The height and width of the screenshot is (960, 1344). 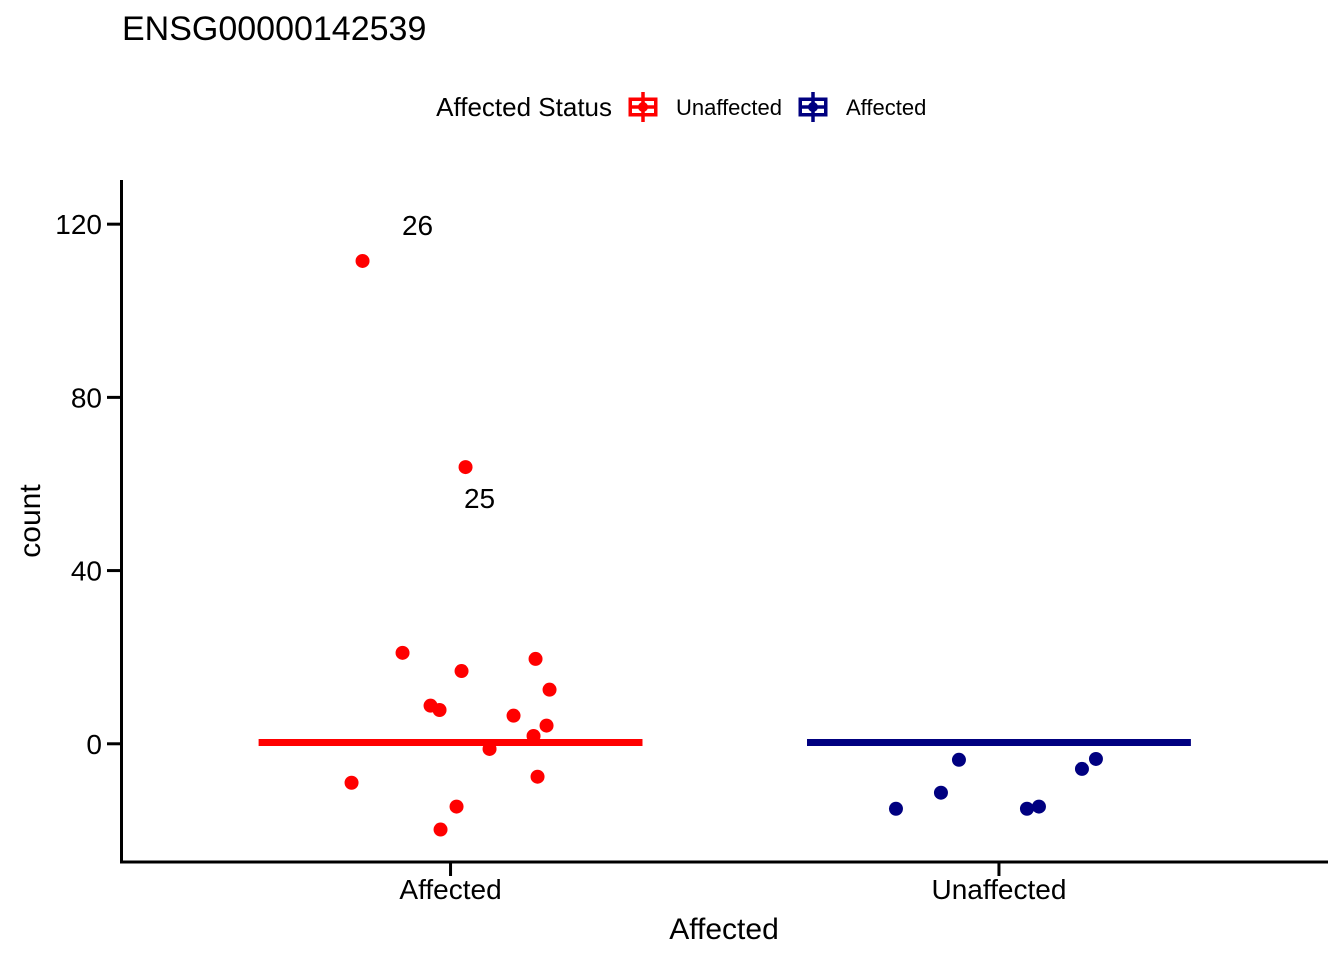 What do you see at coordinates (479, 498) in the screenshot?
I see `point-label: 25` at bounding box center [479, 498].